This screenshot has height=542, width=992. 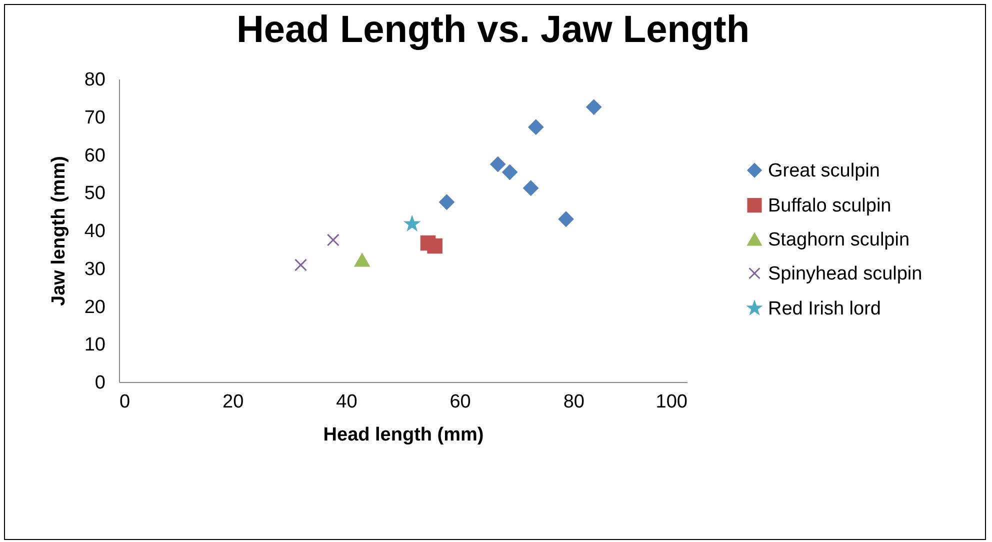 I want to click on legend-label: Great sculpin, so click(x=824, y=171).